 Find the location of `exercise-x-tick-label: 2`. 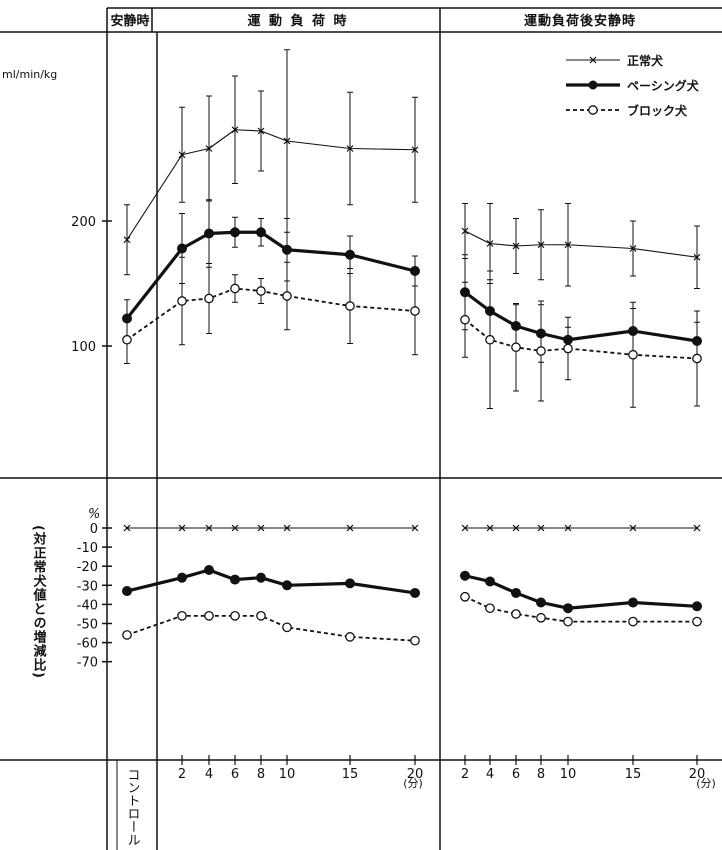

exercise-x-tick-label: 2 is located at coordinates (182, 774).